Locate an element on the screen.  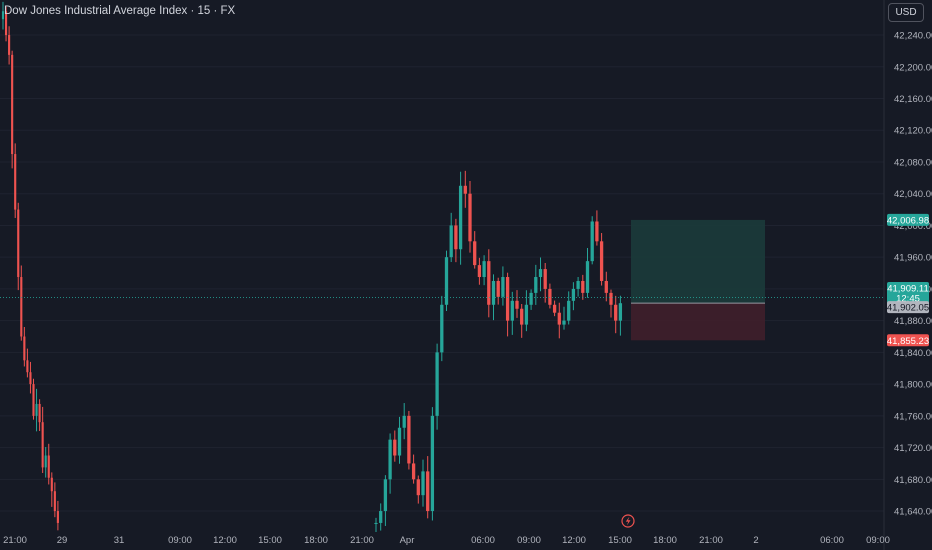
take-profit-tag is located at coordinates (908, 219).